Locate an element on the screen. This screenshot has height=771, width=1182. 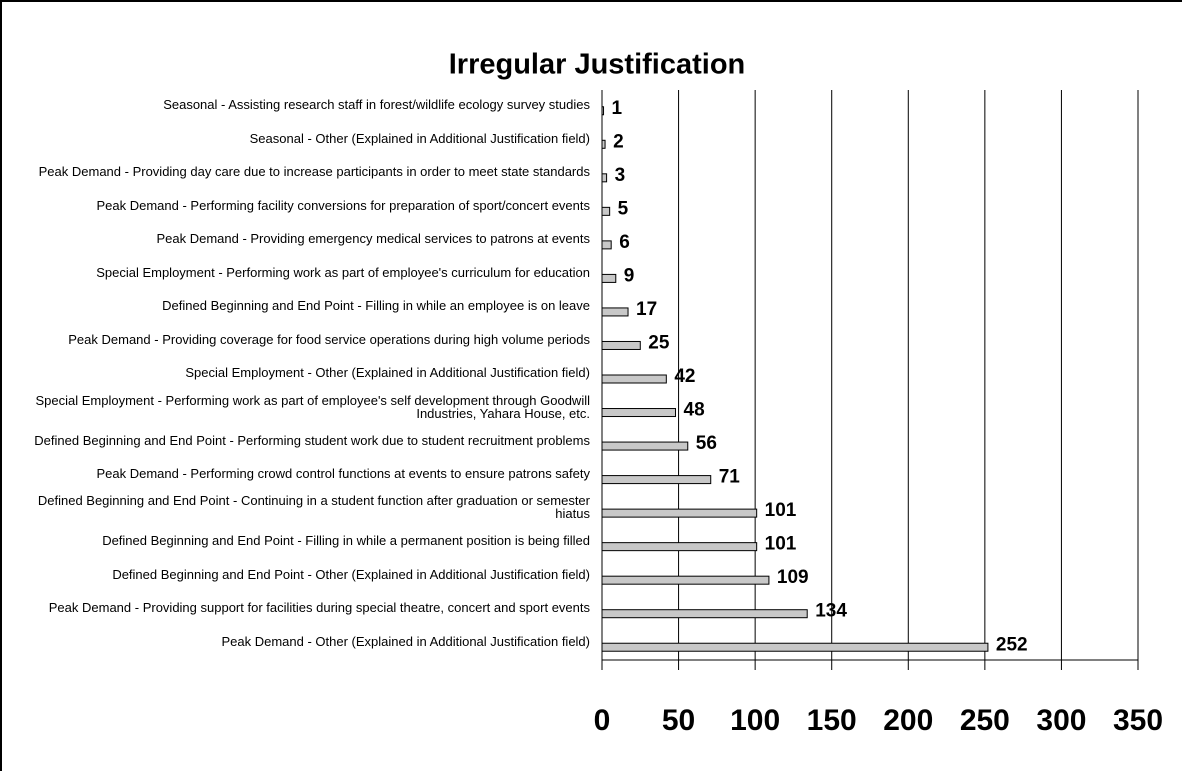
data-label: 48 is located at coordinates (694, 410).